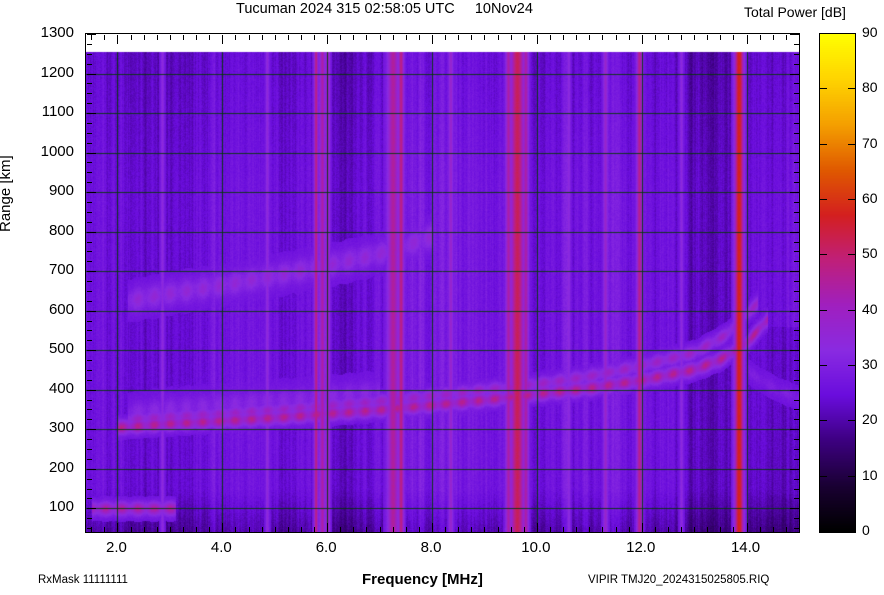 The image size is (884, 595). I want to click on x-axis-title: Frequency [MHz], so click(422, 579).